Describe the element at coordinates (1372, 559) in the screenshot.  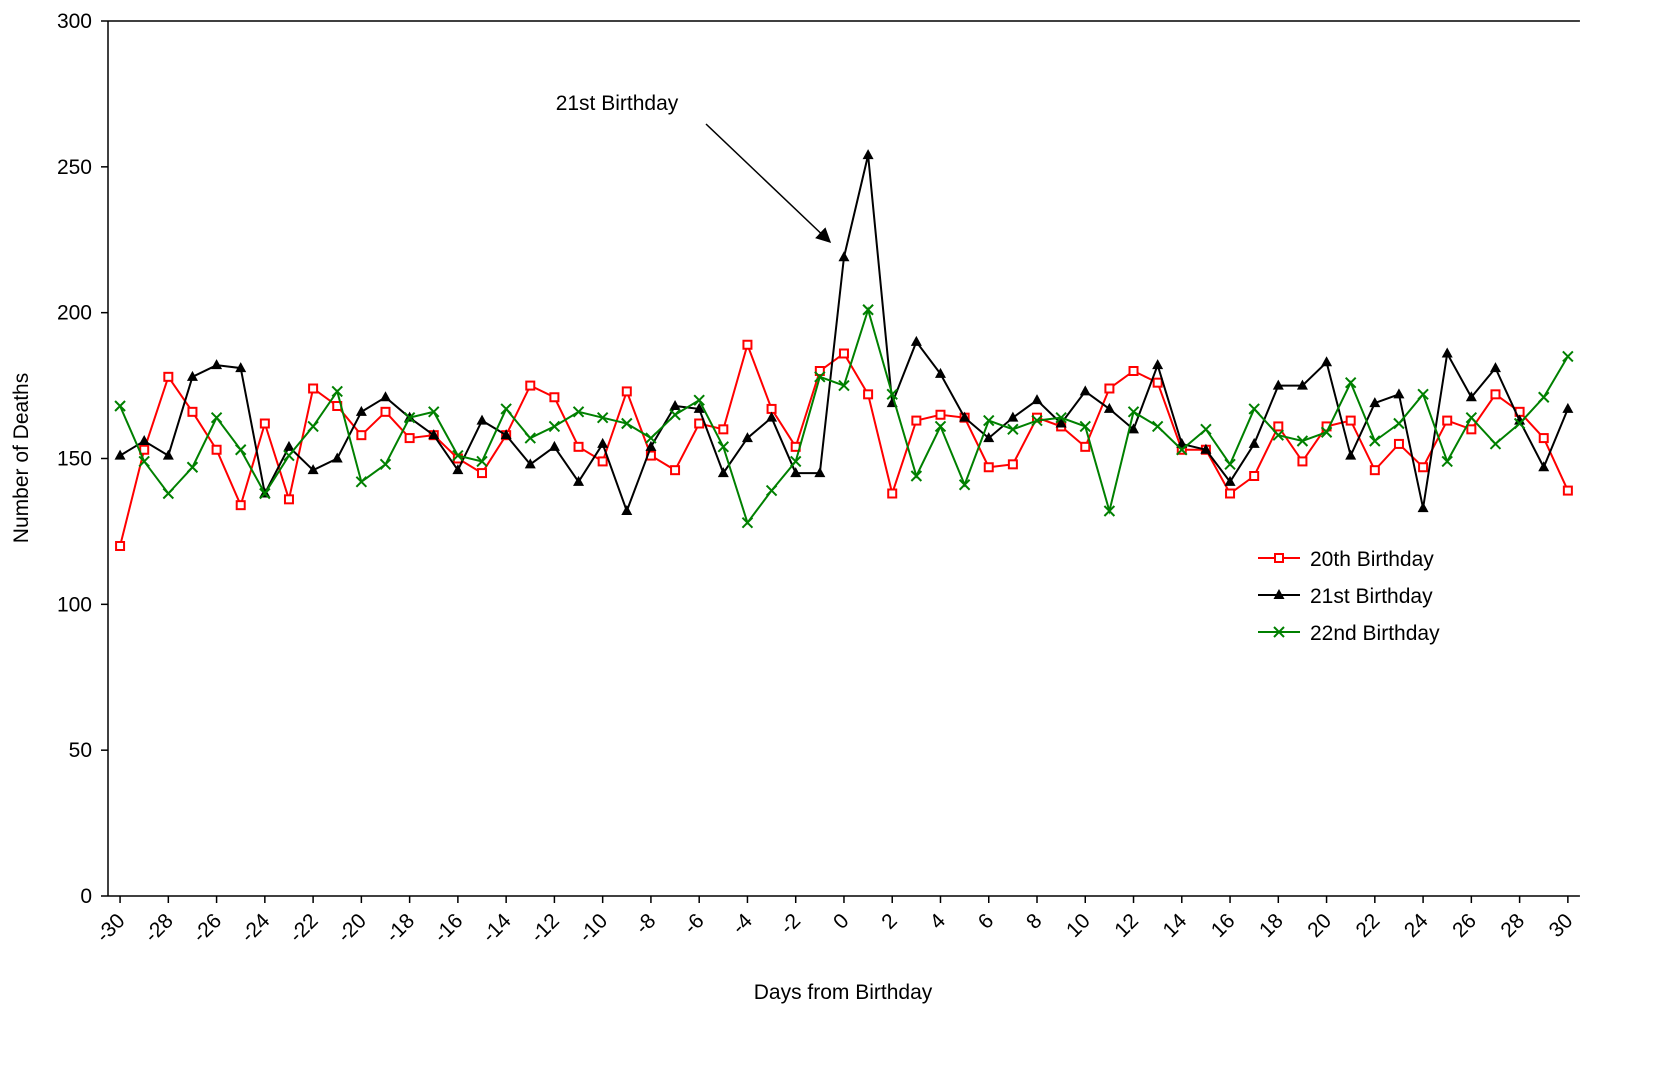
I see `legend-label: 20th Birthday` at that location.